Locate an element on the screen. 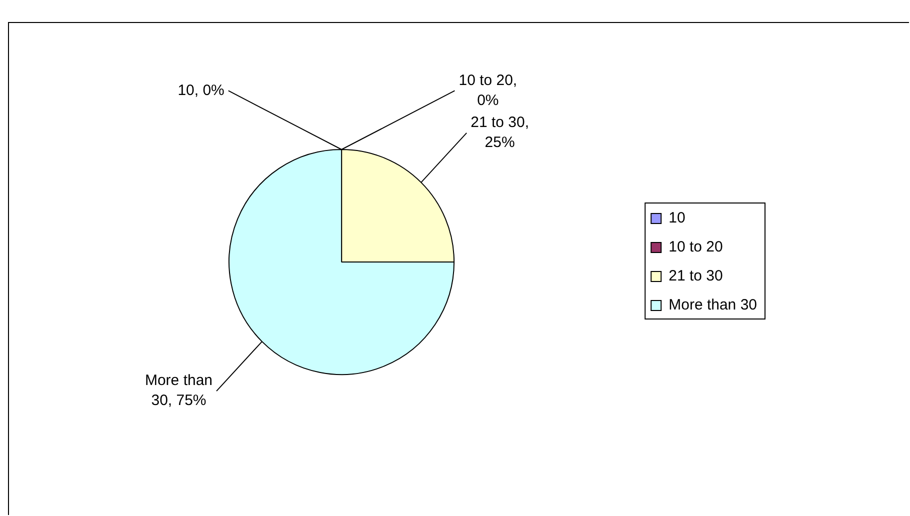 Image resolution: width=910 pixels, height=516 pixels. data-label: 21 to 30, 25% is located at coordinates (499, 133).